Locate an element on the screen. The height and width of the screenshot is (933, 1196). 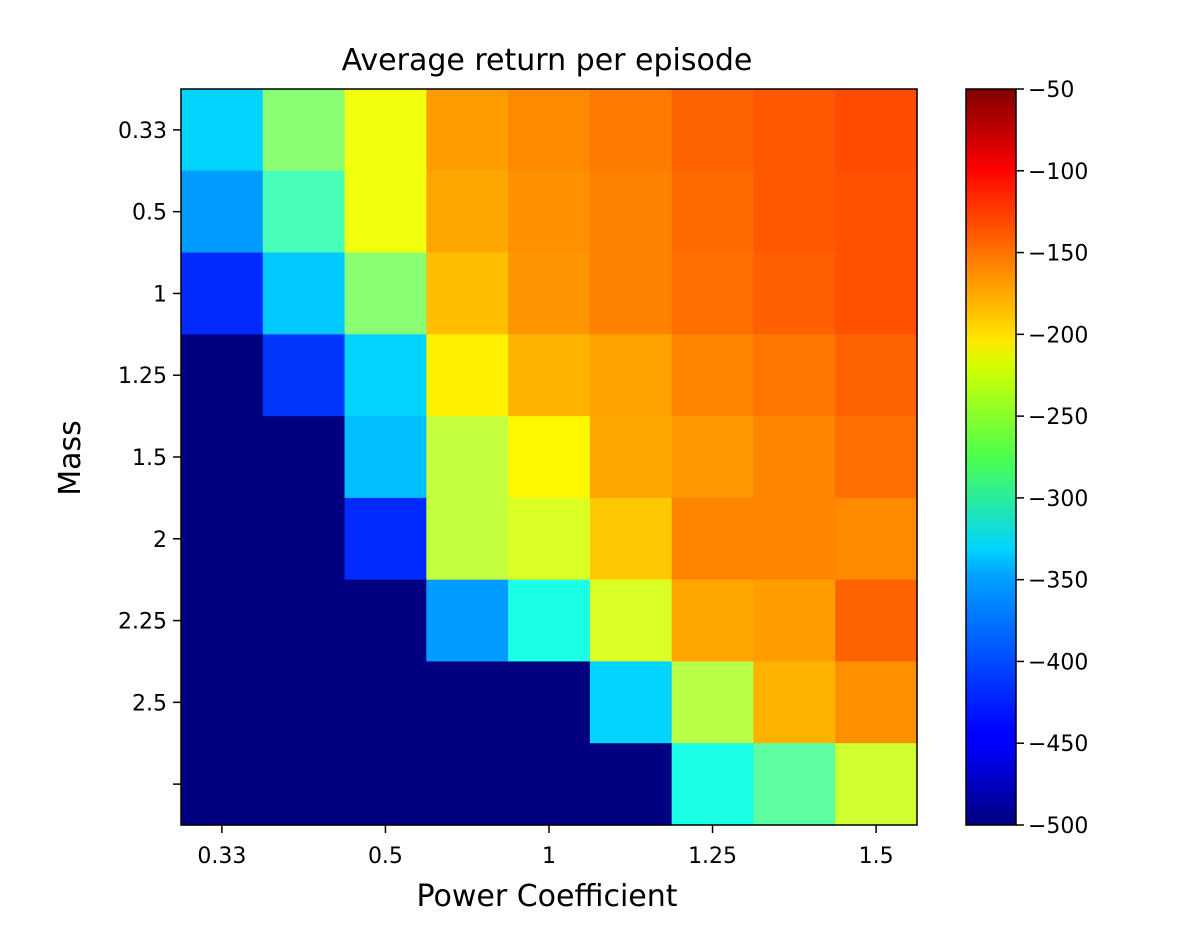
colorbar-tick-label: −100 is located at coordinates (1058, 172).